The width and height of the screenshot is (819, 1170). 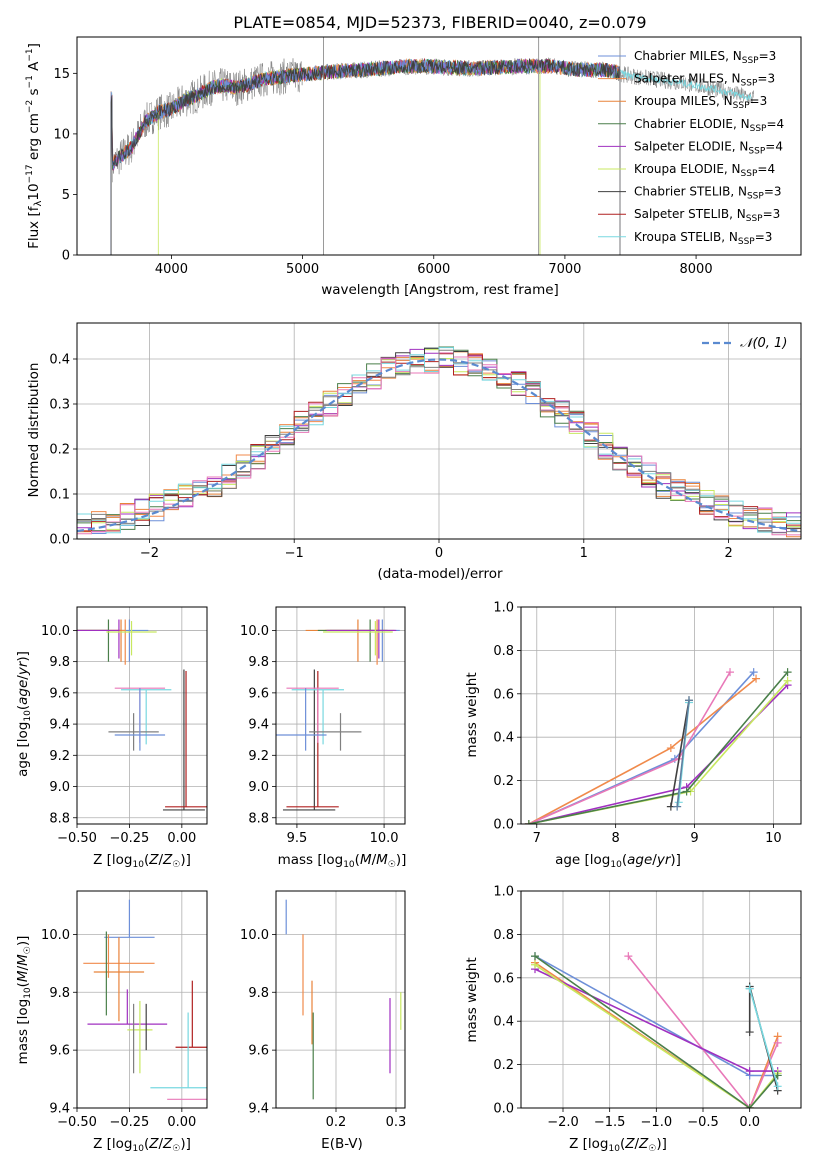 I want to click on p3-xlabel: Z [log10(Z/Z☉)], so click(x=142, y=861).